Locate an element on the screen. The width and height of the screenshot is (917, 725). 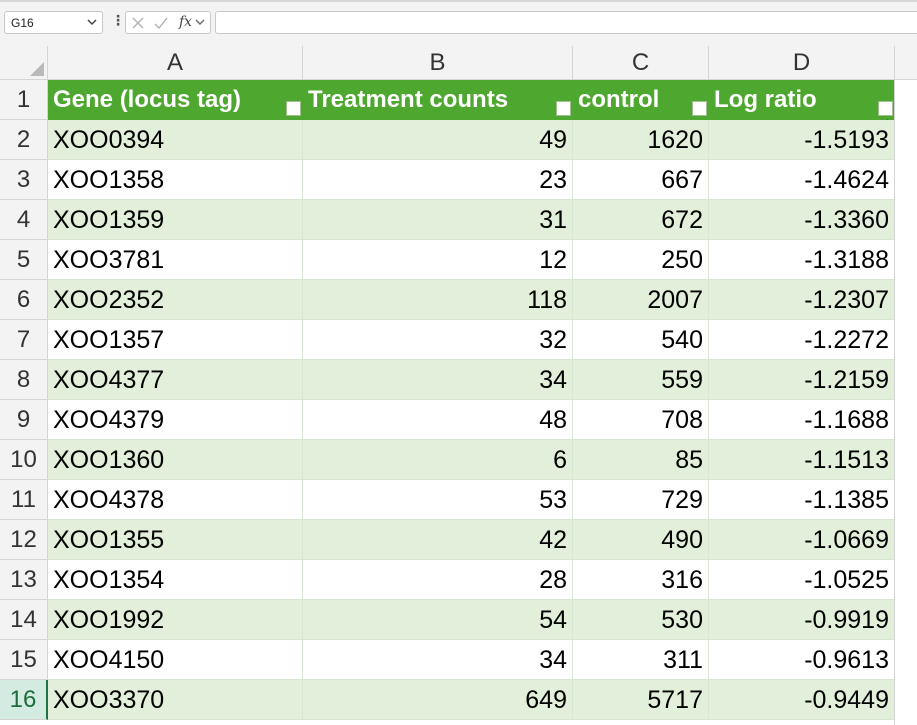
log-ratio-cell: -1.4624 is located at coordinates (802, 180).